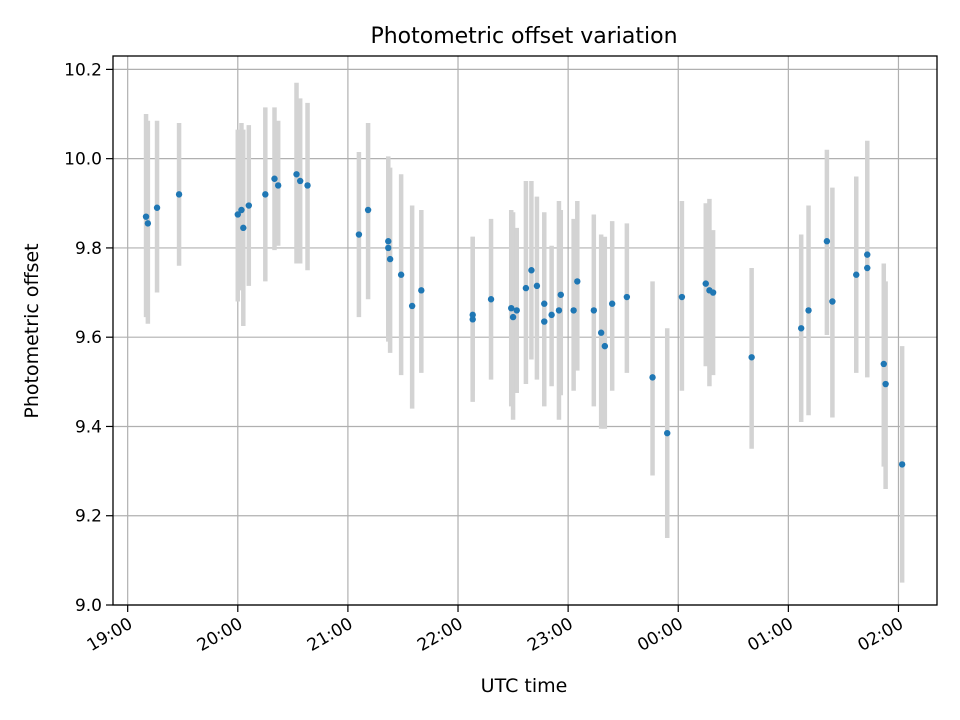 The height and width of the screenshot is (720, 960). What do you see at coordinates (32, 330) in the screenshot?
I see `y-axis-label: Photometric offset` at bounding box center [32, 330].